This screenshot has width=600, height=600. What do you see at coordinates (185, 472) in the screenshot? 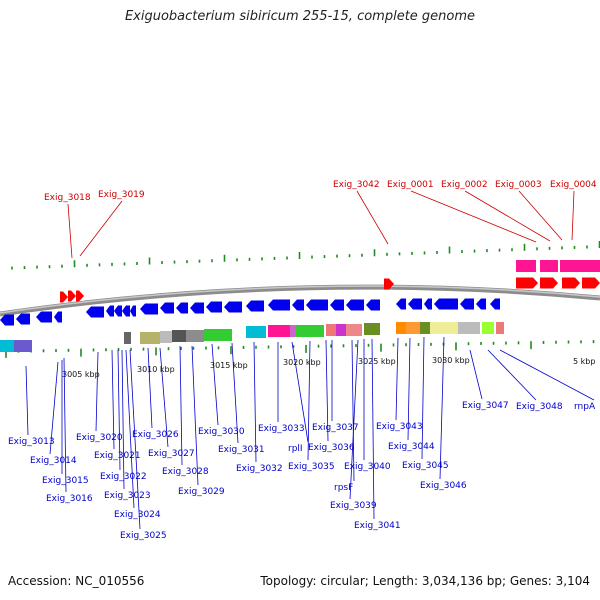
I see `reverse-gene-label: Exig_3028` at bounding box center [185, 472].